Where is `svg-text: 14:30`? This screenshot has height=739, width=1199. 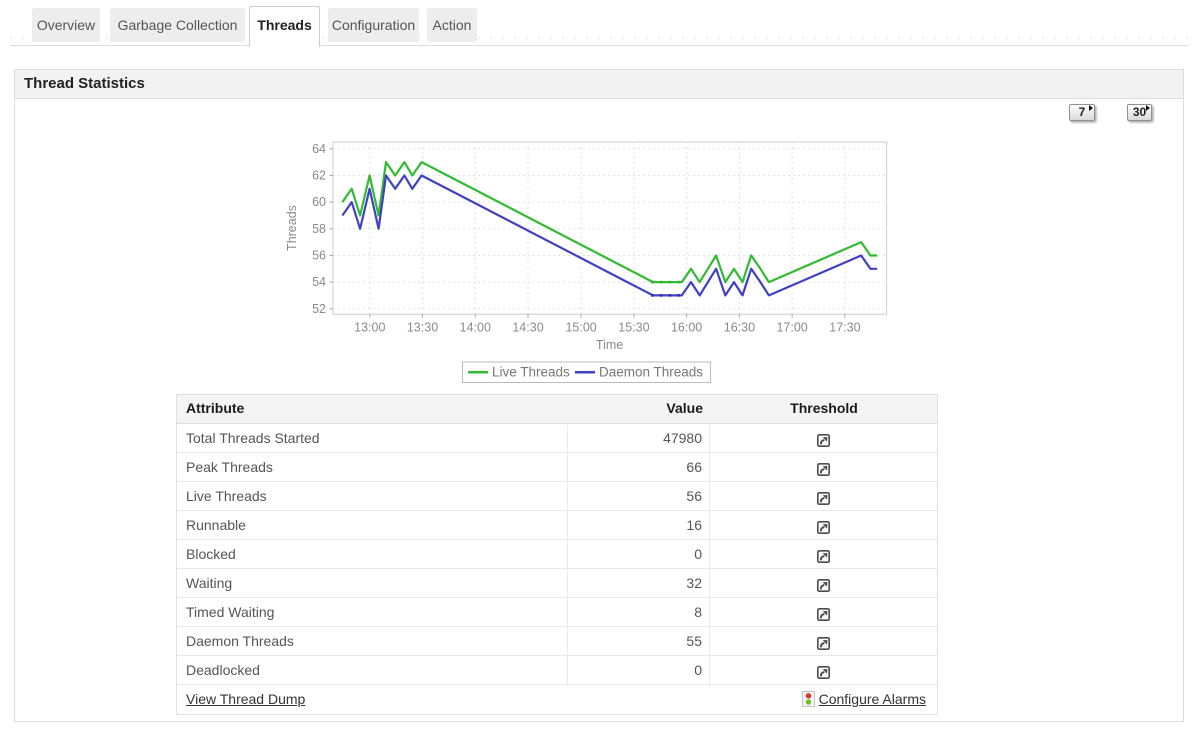 svg-text: 14:30 is located at coordinates (527, 328).